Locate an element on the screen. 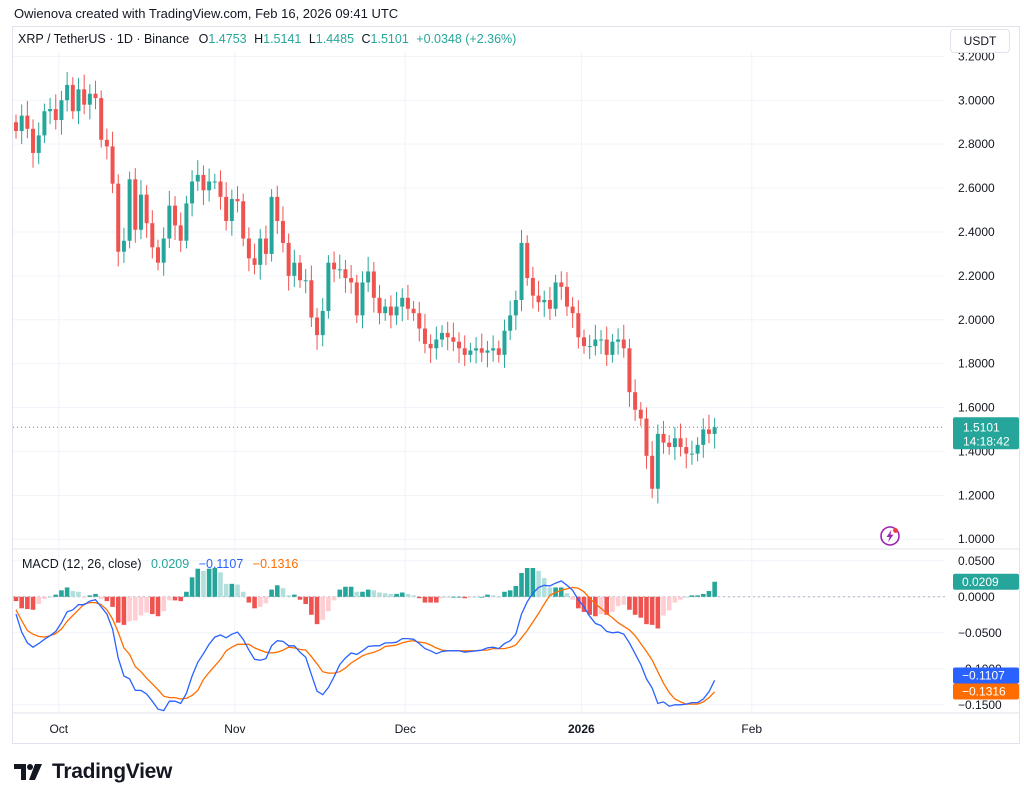 This screenshot has width=1024, height=791. open-label: O is located at coordinates (203, 39).